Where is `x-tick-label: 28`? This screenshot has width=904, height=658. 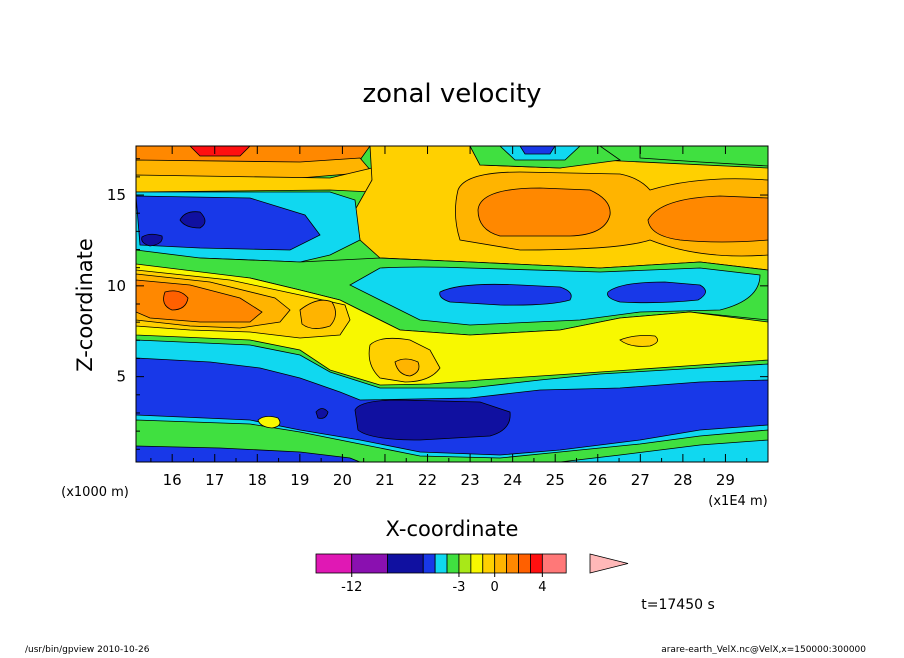 x-tick-label: 28 is located at coordinates (682, 480).